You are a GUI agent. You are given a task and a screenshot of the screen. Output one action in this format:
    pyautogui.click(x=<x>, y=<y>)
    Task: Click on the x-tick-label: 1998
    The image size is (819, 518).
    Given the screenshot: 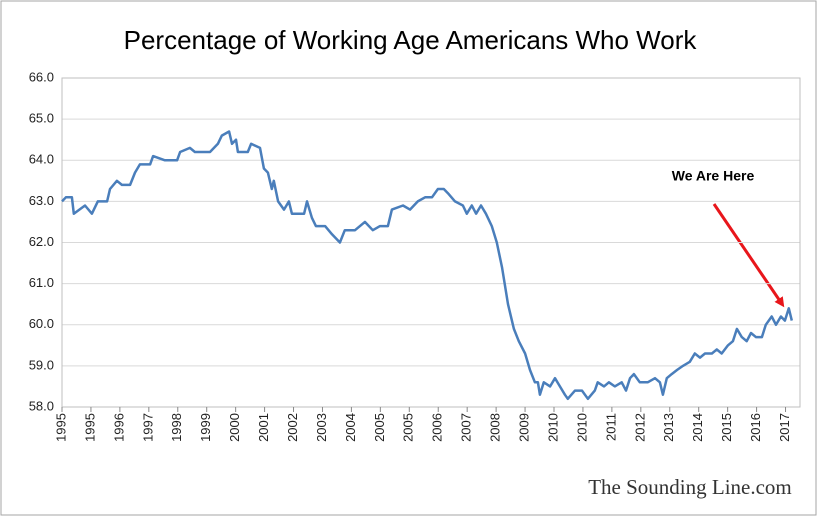 What is the action you would take?
    pyautogui.click(x=176, y=427)
    